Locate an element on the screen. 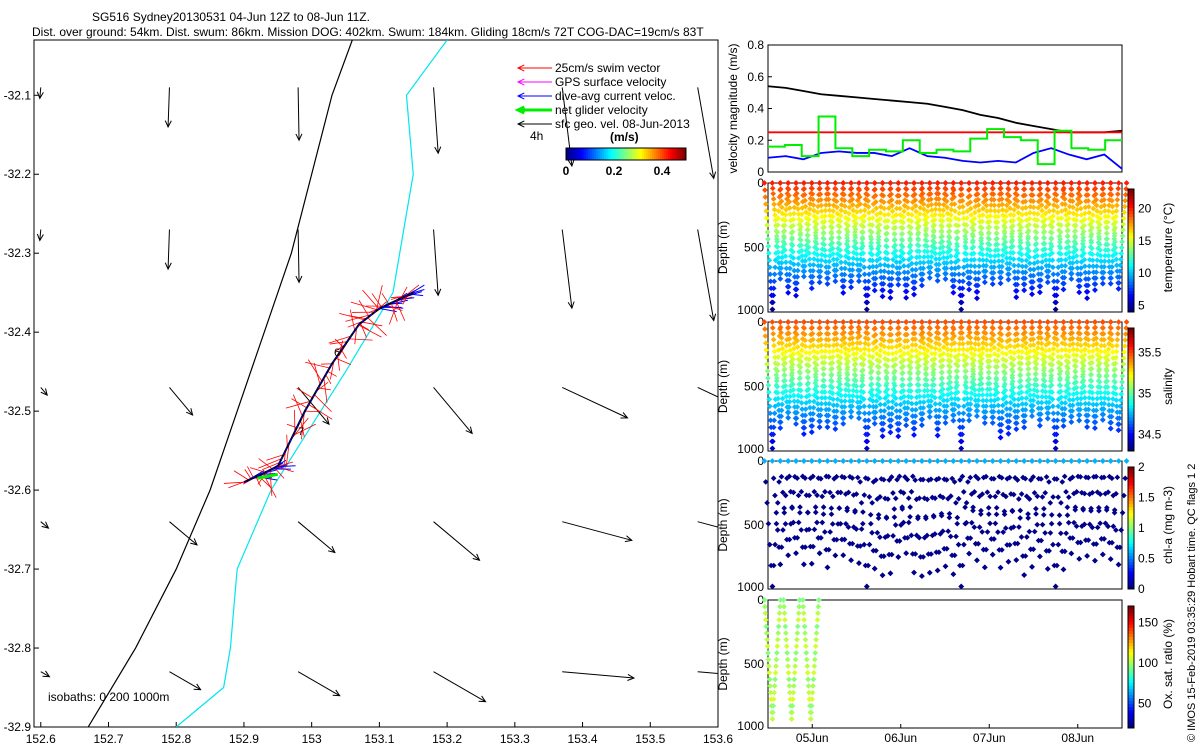 The height and width of the screenshot is (750, 1200). colorbar-tick: 0.2 is located at coordinates (614, 171).